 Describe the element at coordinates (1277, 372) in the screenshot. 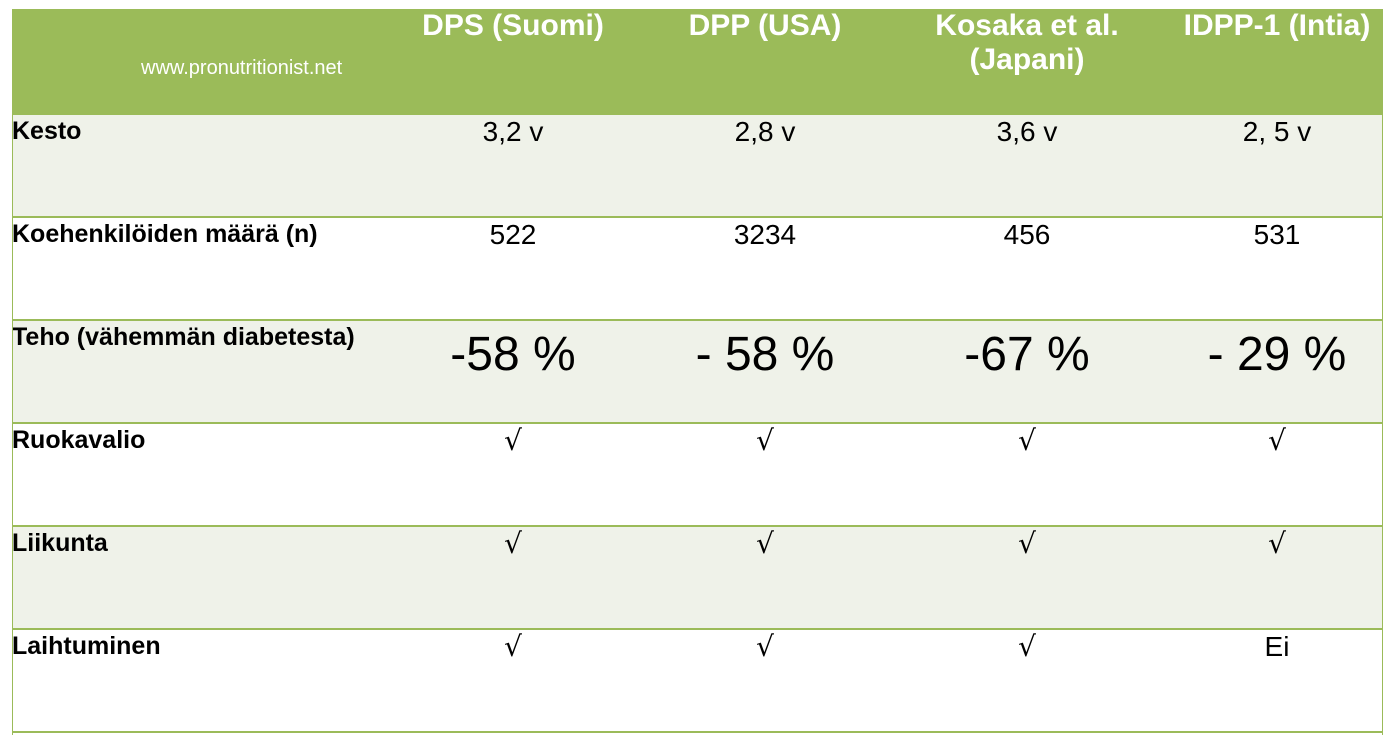

I see `table-cell: - 29 %` at that location.